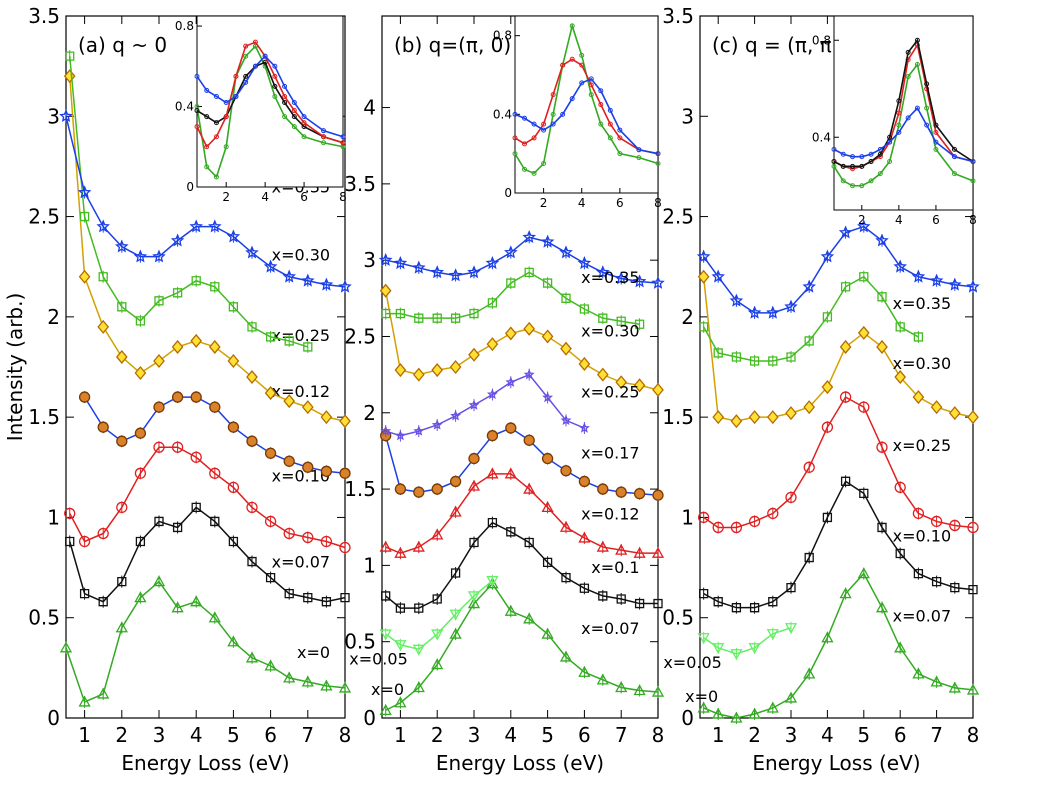 This screenshot has height=789, width=1052. Describe the element at coordinates (159, 735) in the screenshot. I see `x-tick-label: 3` at that location.